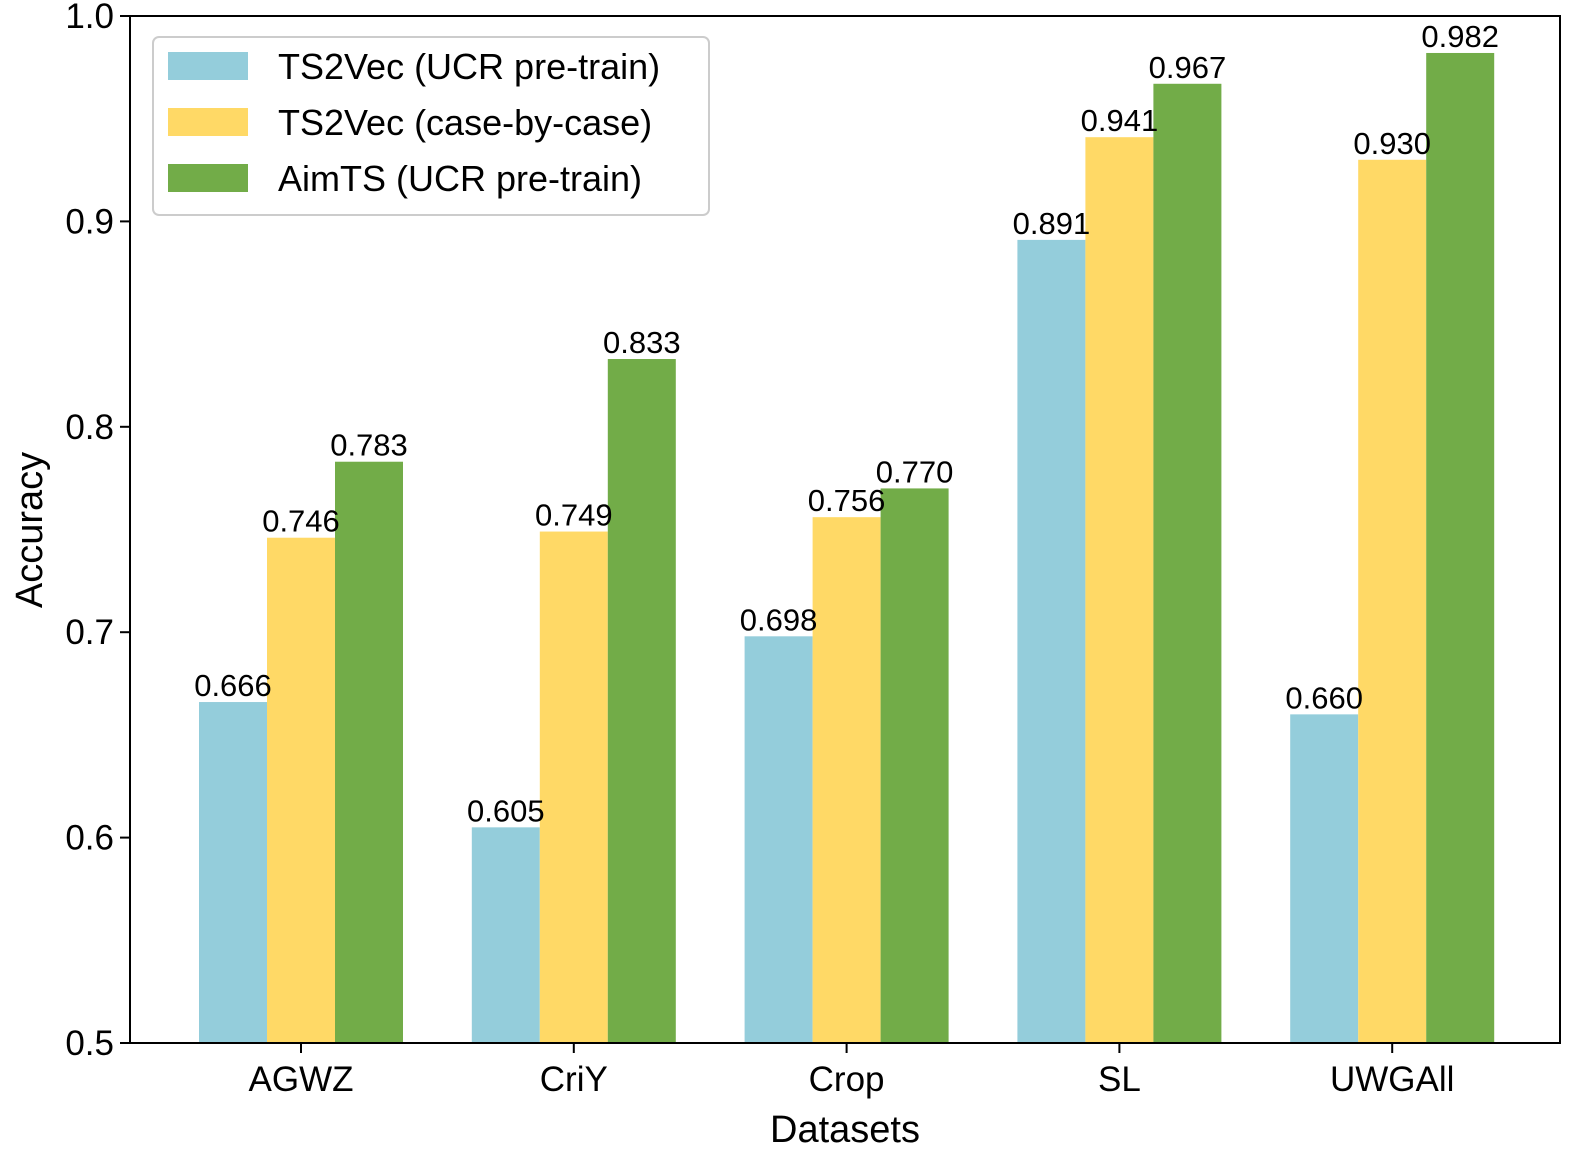  What do you see at coordinates (89, 18) in the screenshot?
I see `y-tick-label: 1.0` at bounding box center [89, 18].